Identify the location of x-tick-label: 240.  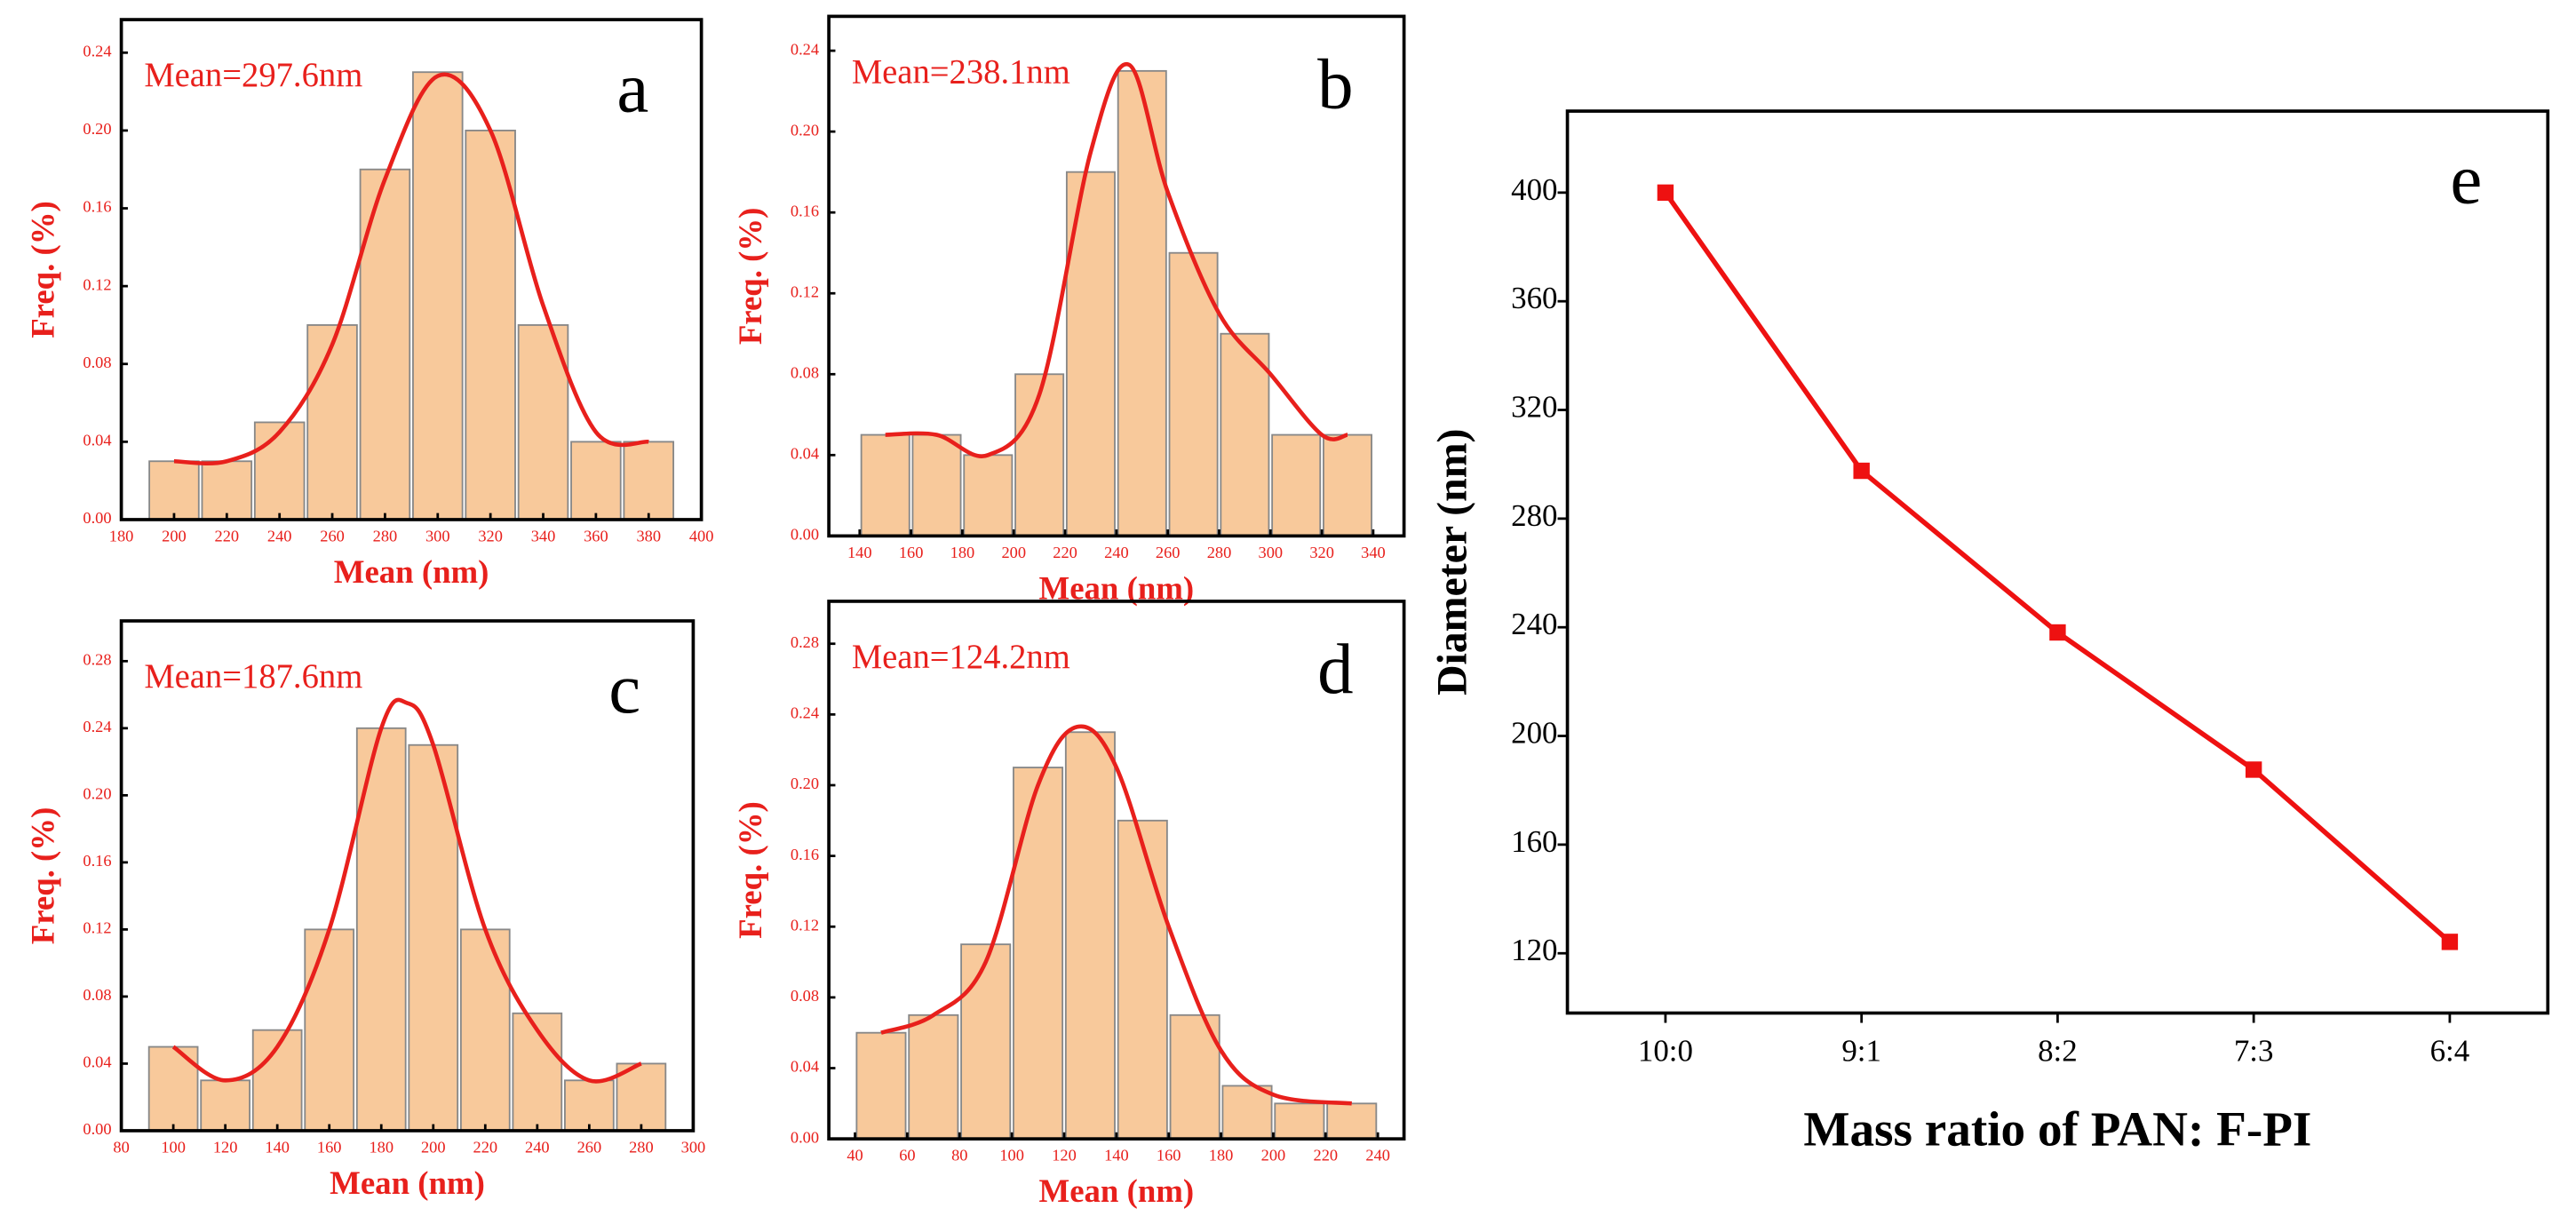
(1116, 552).